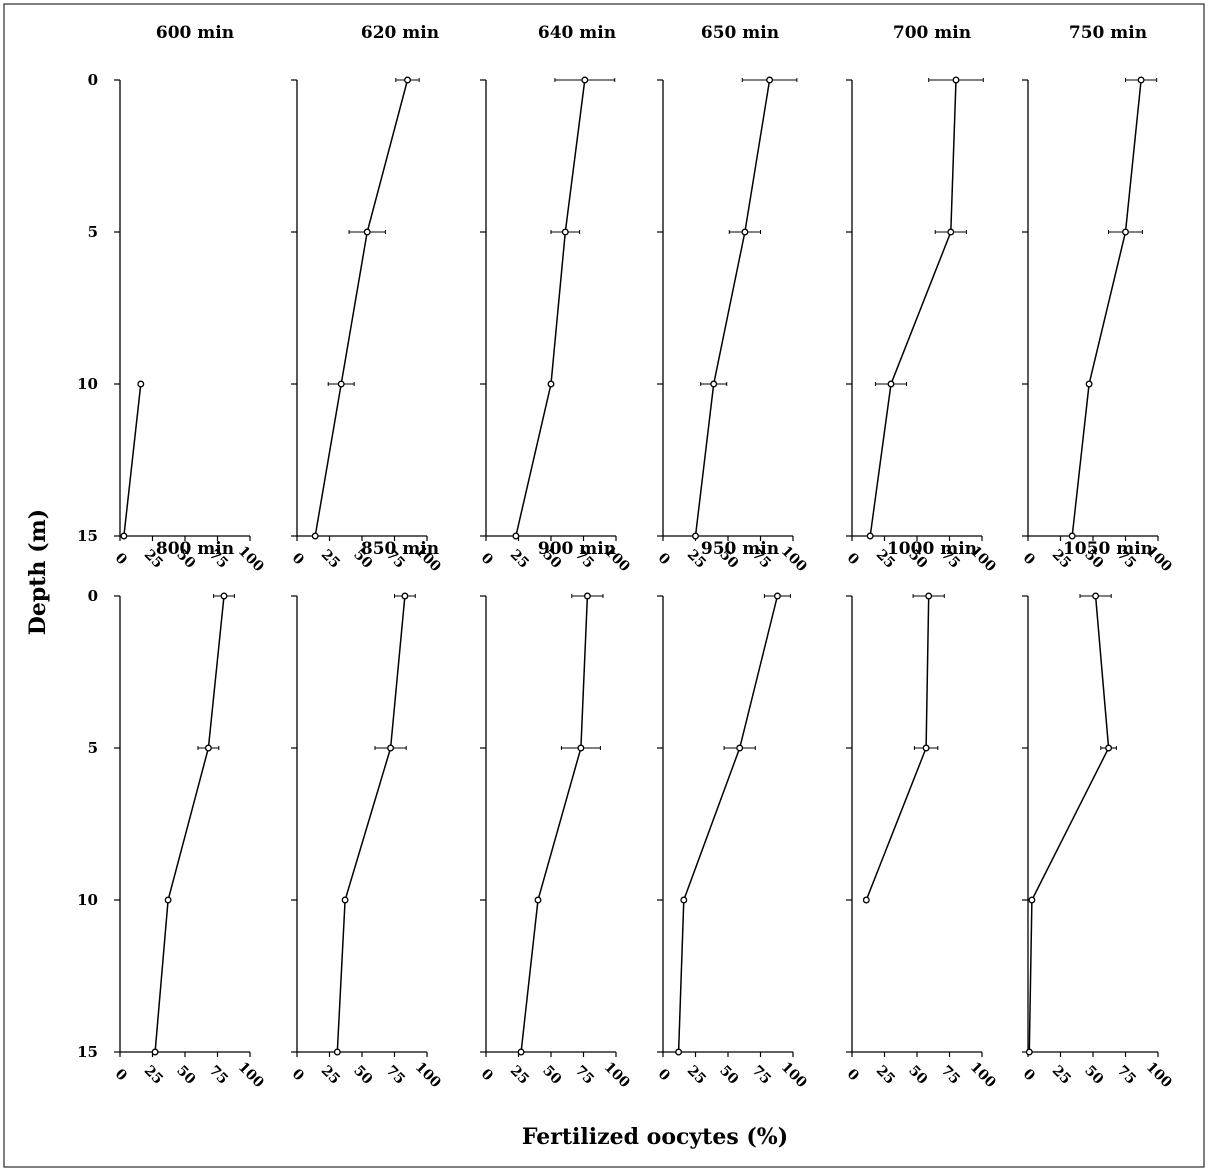 This screenshot has height=1171, width=1208. Describe the element at coordinates (1108, 549) in the screenshot. I see `panel-title: 1050 min` at that location.